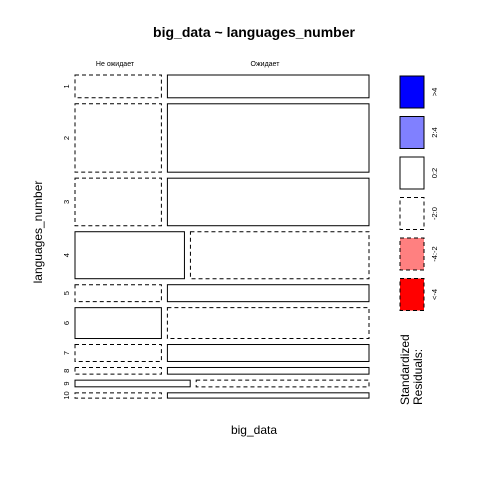 This screenshot has height=480, width=480. Describe the element at coordinates (66, 395) in the screenshot. I see `row-label-10: 10` at that location.